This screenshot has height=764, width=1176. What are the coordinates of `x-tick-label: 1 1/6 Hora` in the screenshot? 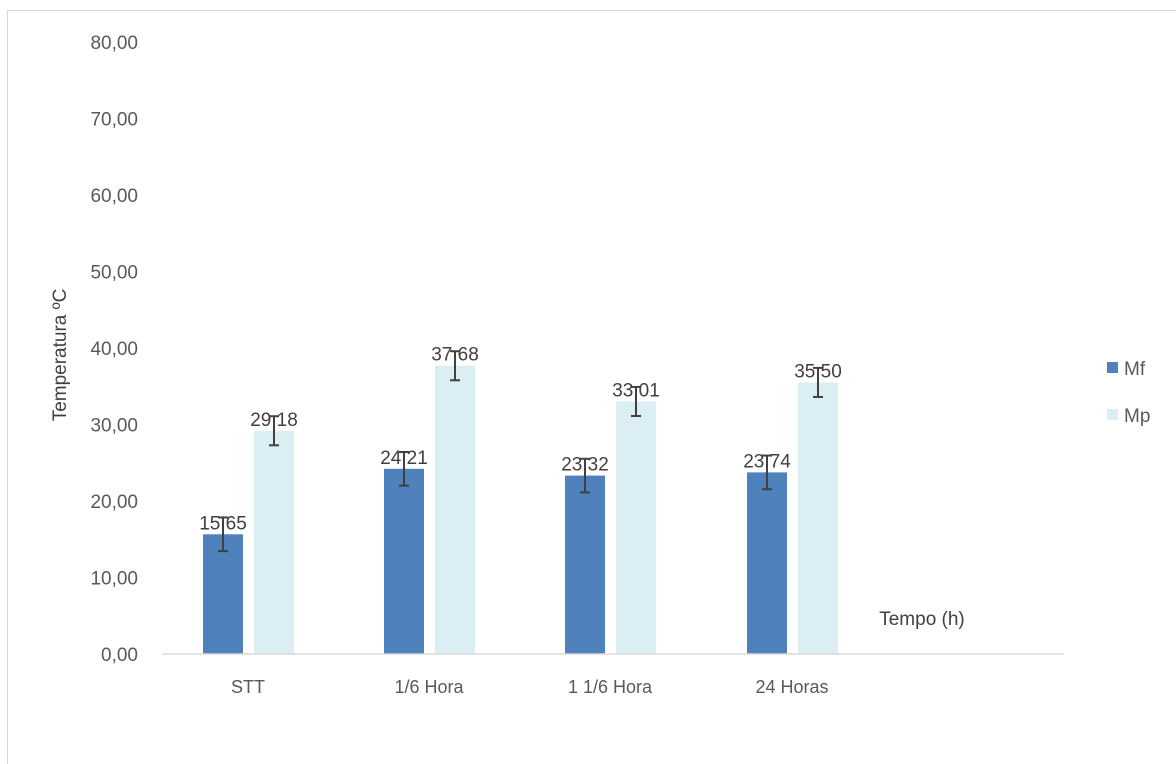 It's located at (610, 687).